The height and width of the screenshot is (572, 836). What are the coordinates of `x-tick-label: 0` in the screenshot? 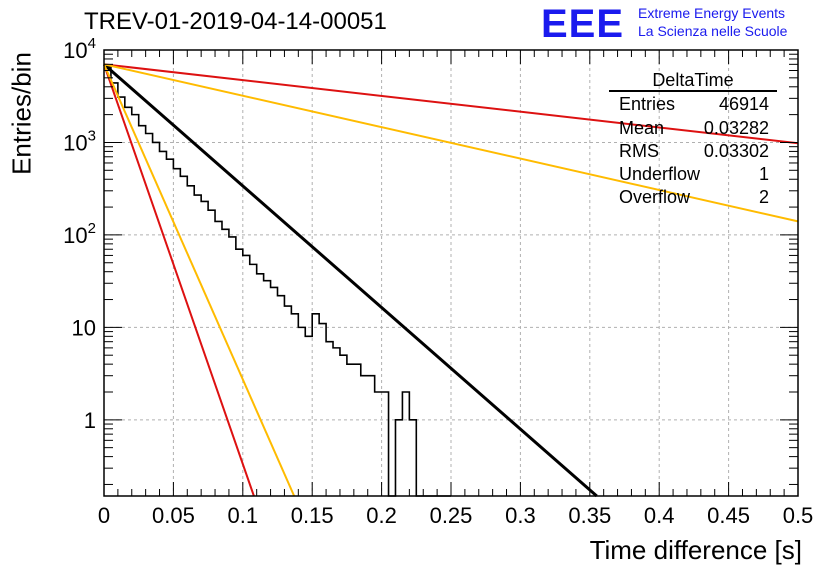 It's located at (104, 515).